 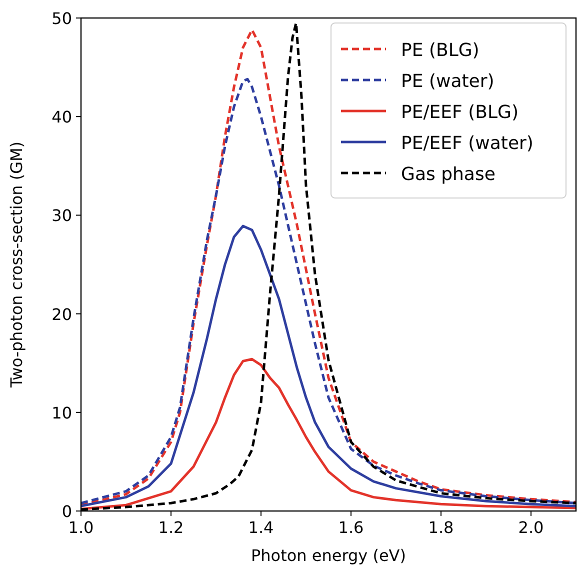 I want to click on x-tick-label: 1.4, so click(x=261, y=527).